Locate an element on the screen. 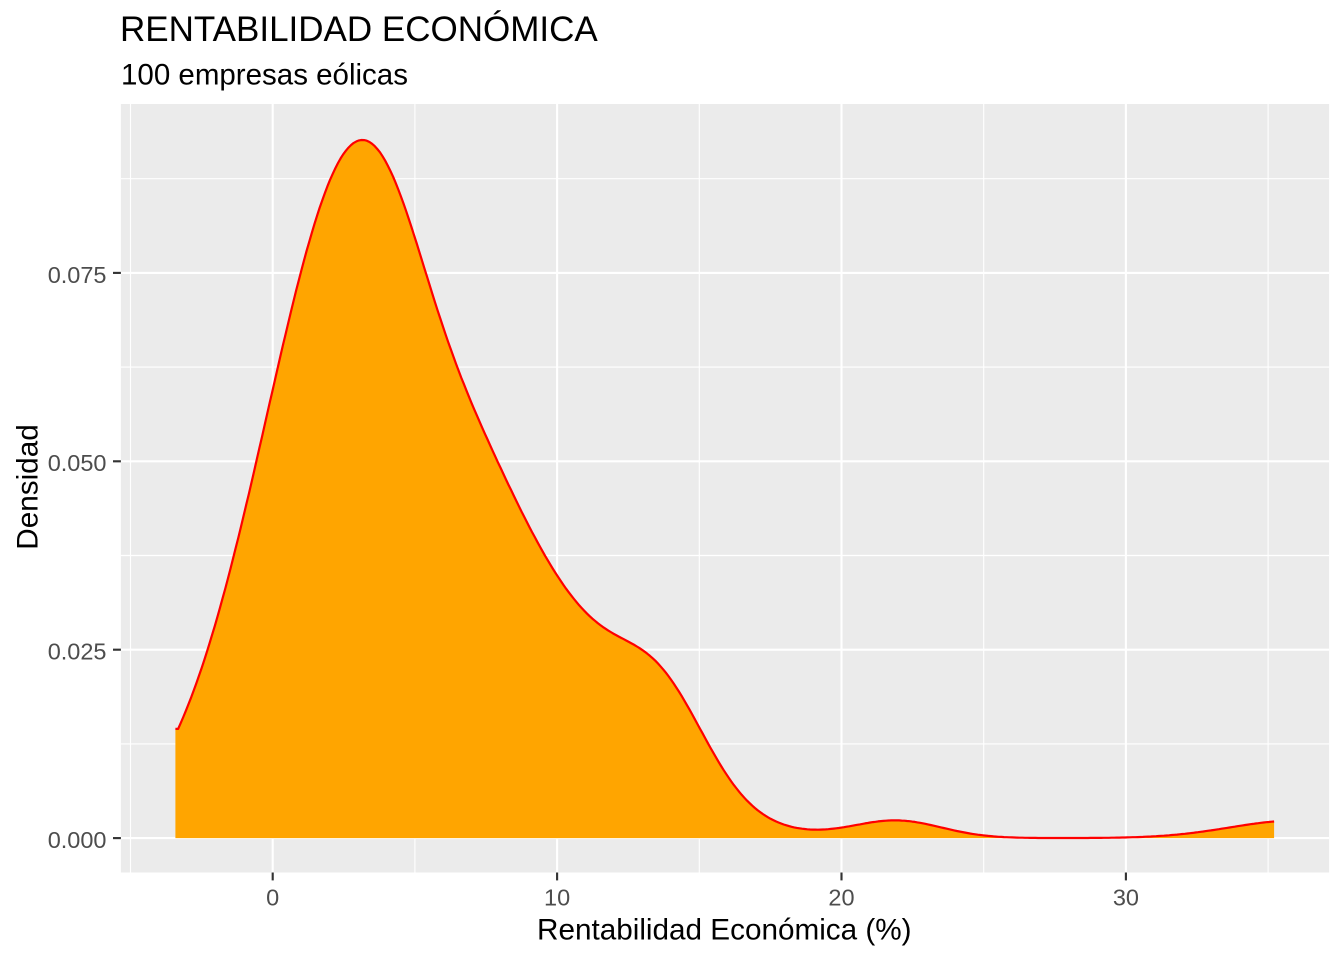 Image resolution: width=1344 pixels, height=960 pixels. svg-text: Densidad is located at coordinates (28, 486).